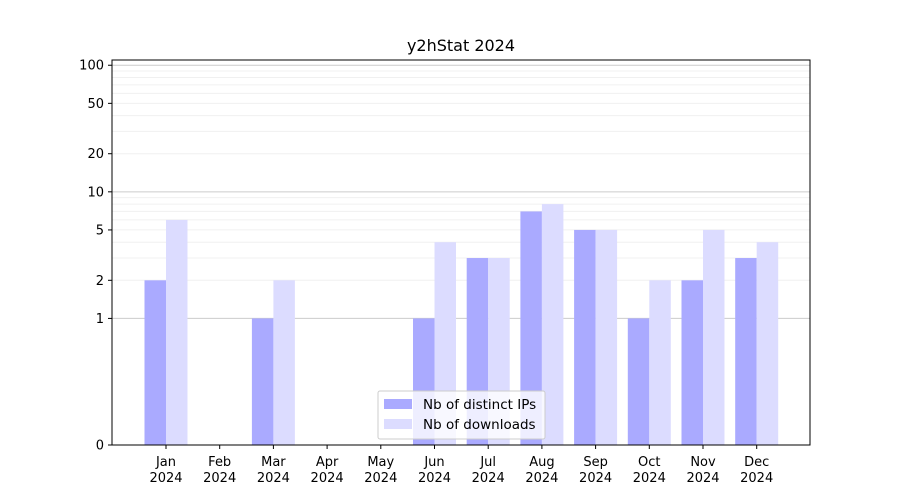 This screenshot has width=900, height=500. What do you see at coordinates (398, 424) in the screenshot?
I see `legend-swatch-downloads` at bounding box center [398, 424].